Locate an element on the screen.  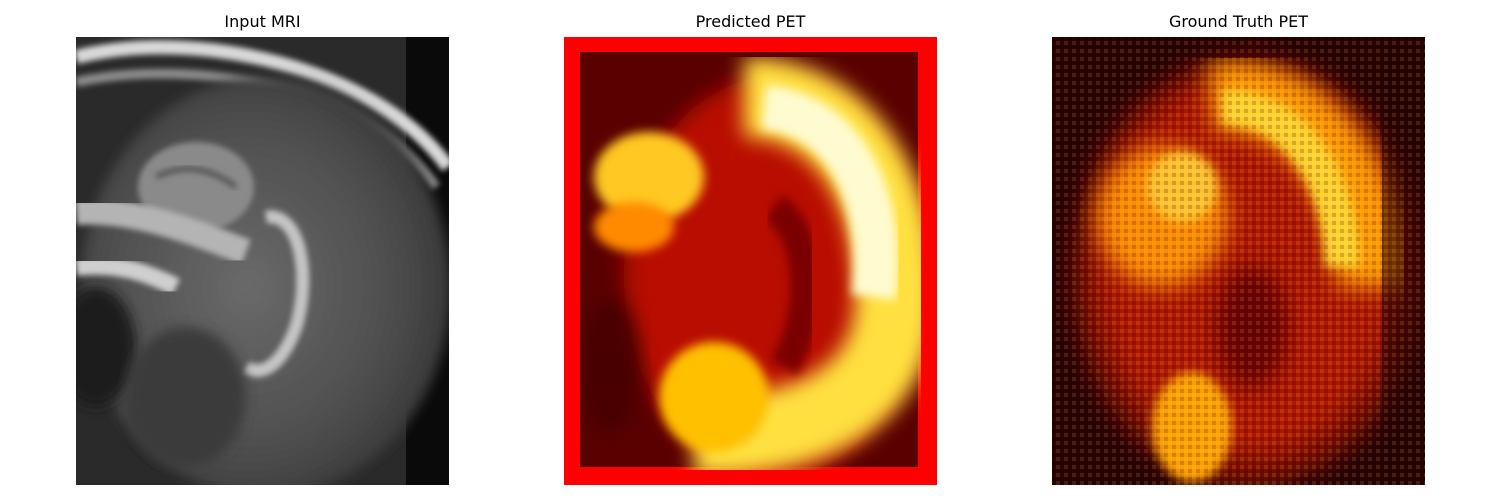
panel-title-ground-truth-pet: Ground Truth PET is located at coordinates (1238, 21).